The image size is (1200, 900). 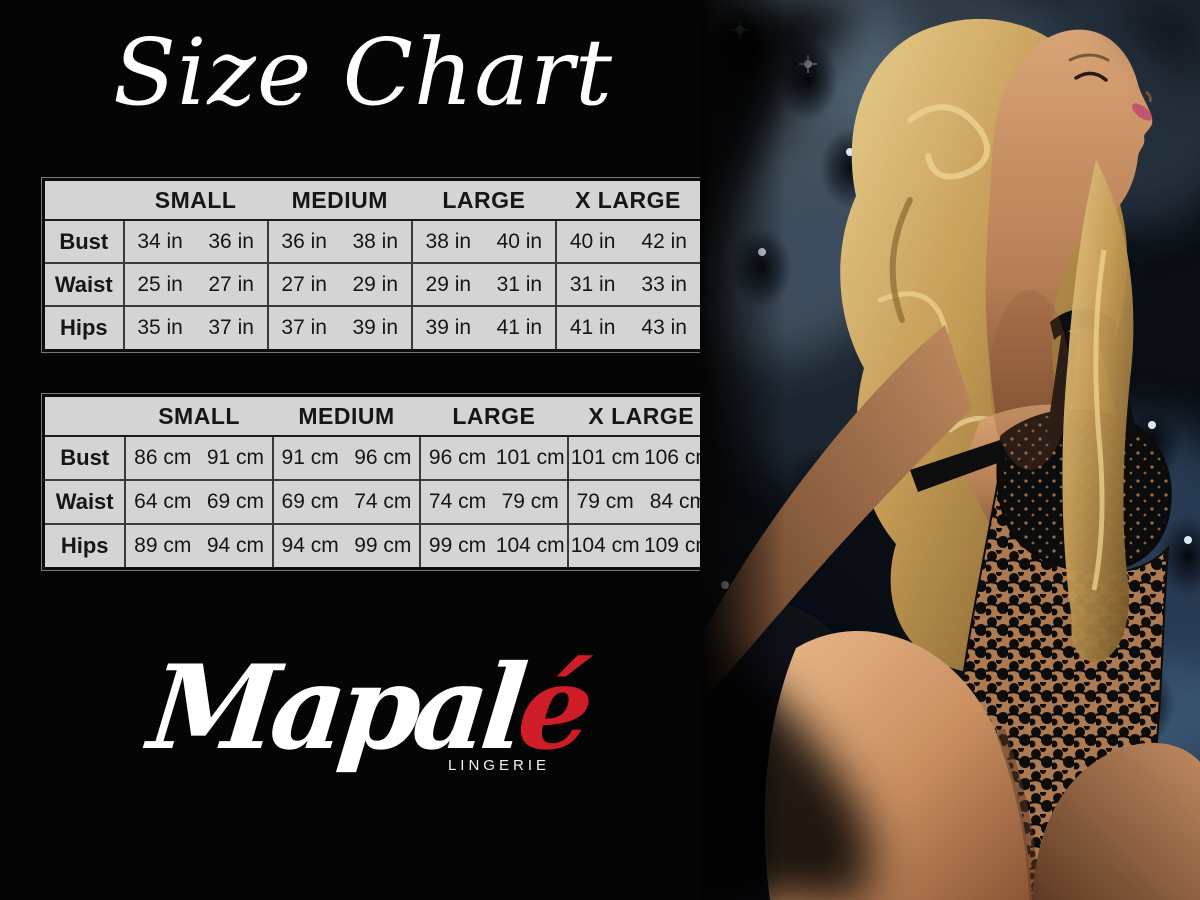 What do you see at coordinates (1071, 261) in the screenshot?
I see `face-details` at bounding box center [1071, 261].